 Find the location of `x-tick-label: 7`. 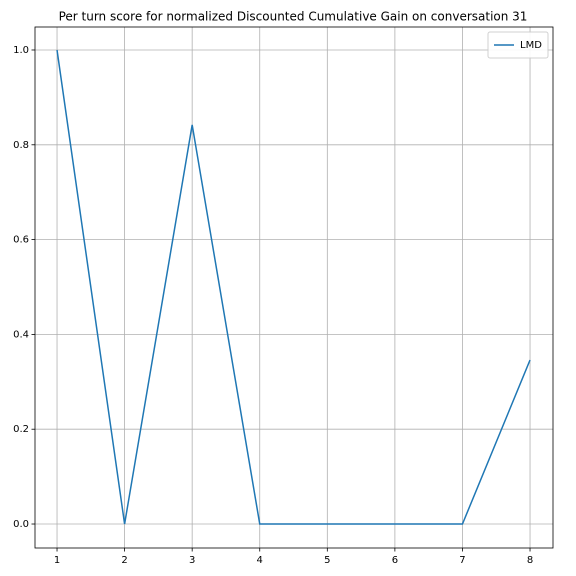

x-tick-label: 7 is located at coordinates (462, 560).